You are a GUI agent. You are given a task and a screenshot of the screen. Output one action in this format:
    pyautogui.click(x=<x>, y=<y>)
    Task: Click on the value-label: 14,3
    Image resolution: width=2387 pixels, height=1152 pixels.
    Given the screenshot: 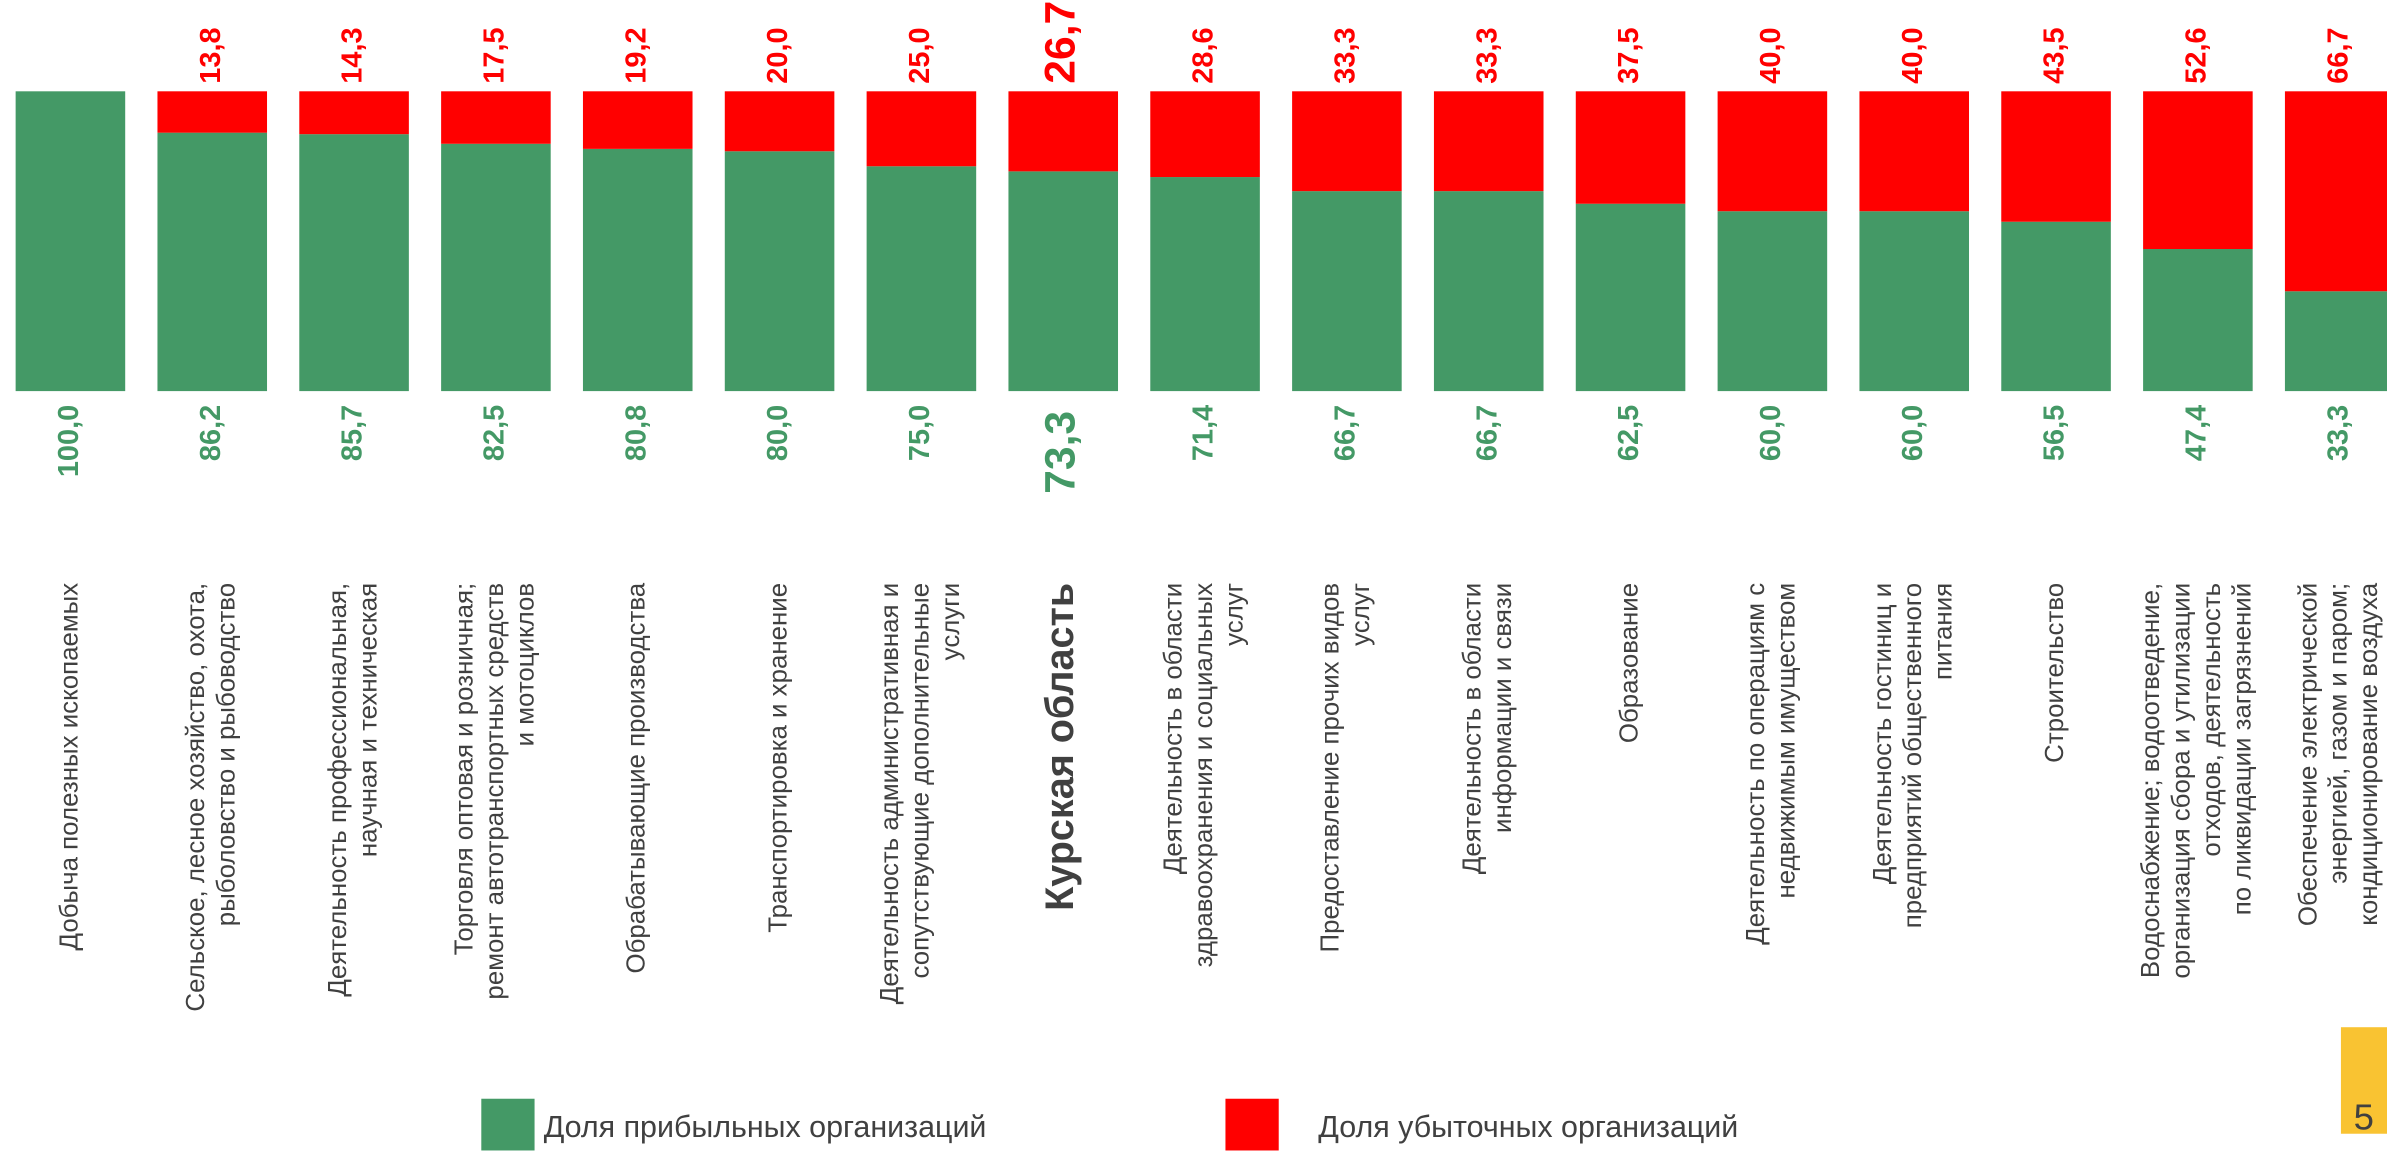 What is the action you would take?
    pyautogui.click(x=353, y=55)
    